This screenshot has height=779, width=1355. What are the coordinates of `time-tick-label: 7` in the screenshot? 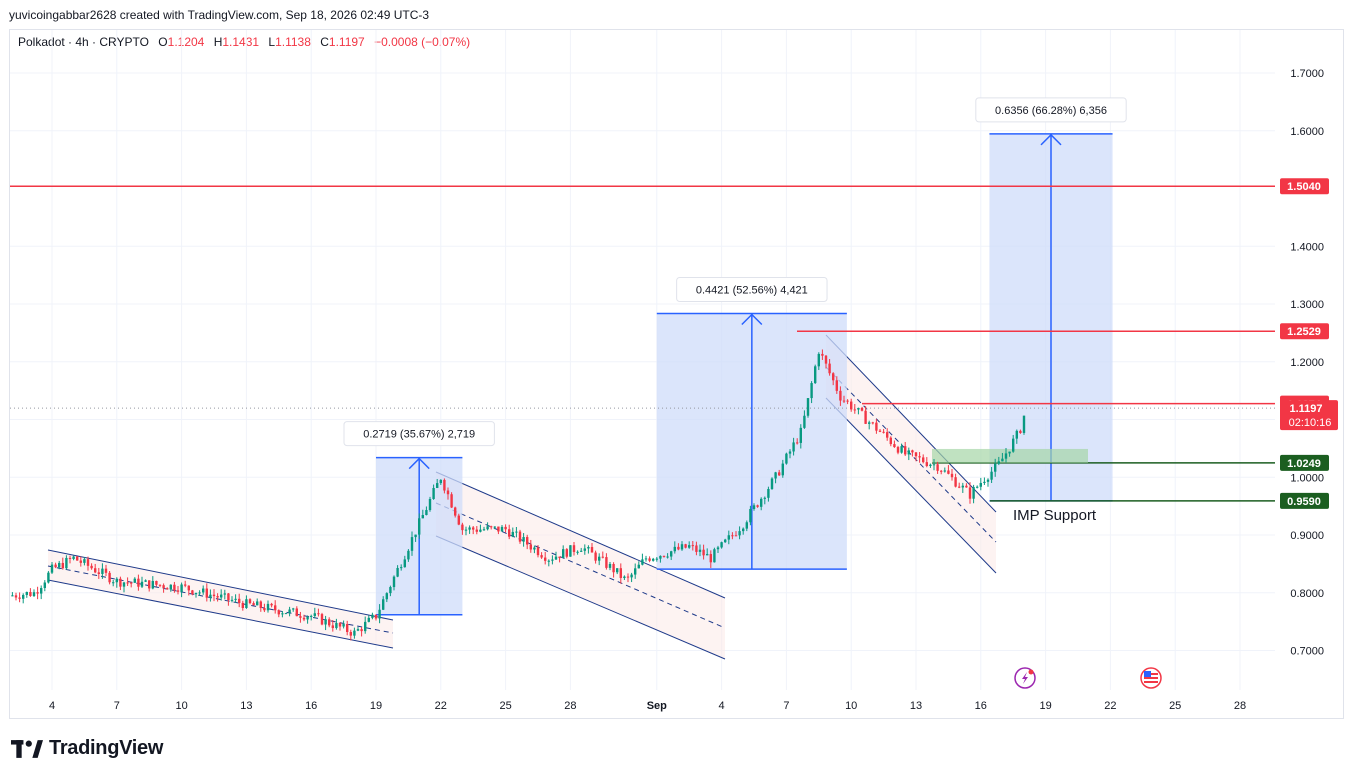 It's located at (786, 706).